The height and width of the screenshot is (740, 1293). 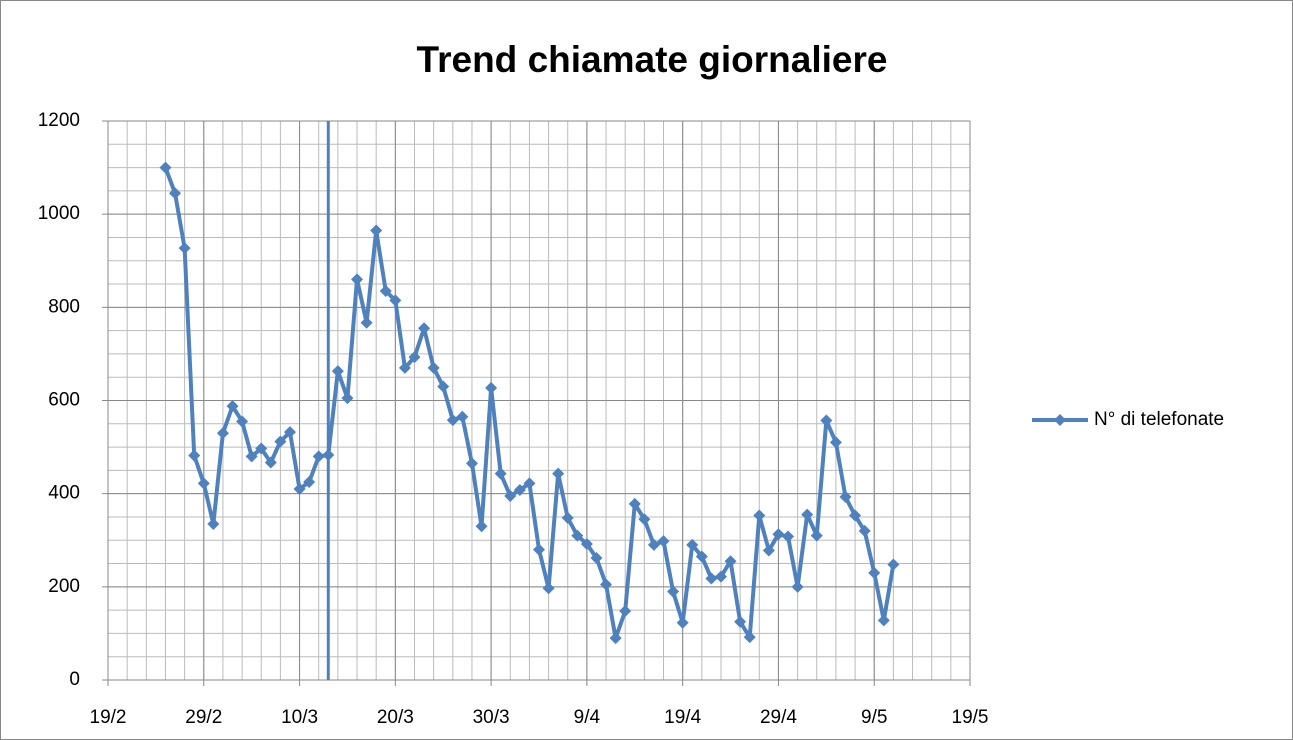 What do you see at coordinates (64, 306) in the screenshot?
I see `y-tick-label: 800` at bounding box center [64, 306].